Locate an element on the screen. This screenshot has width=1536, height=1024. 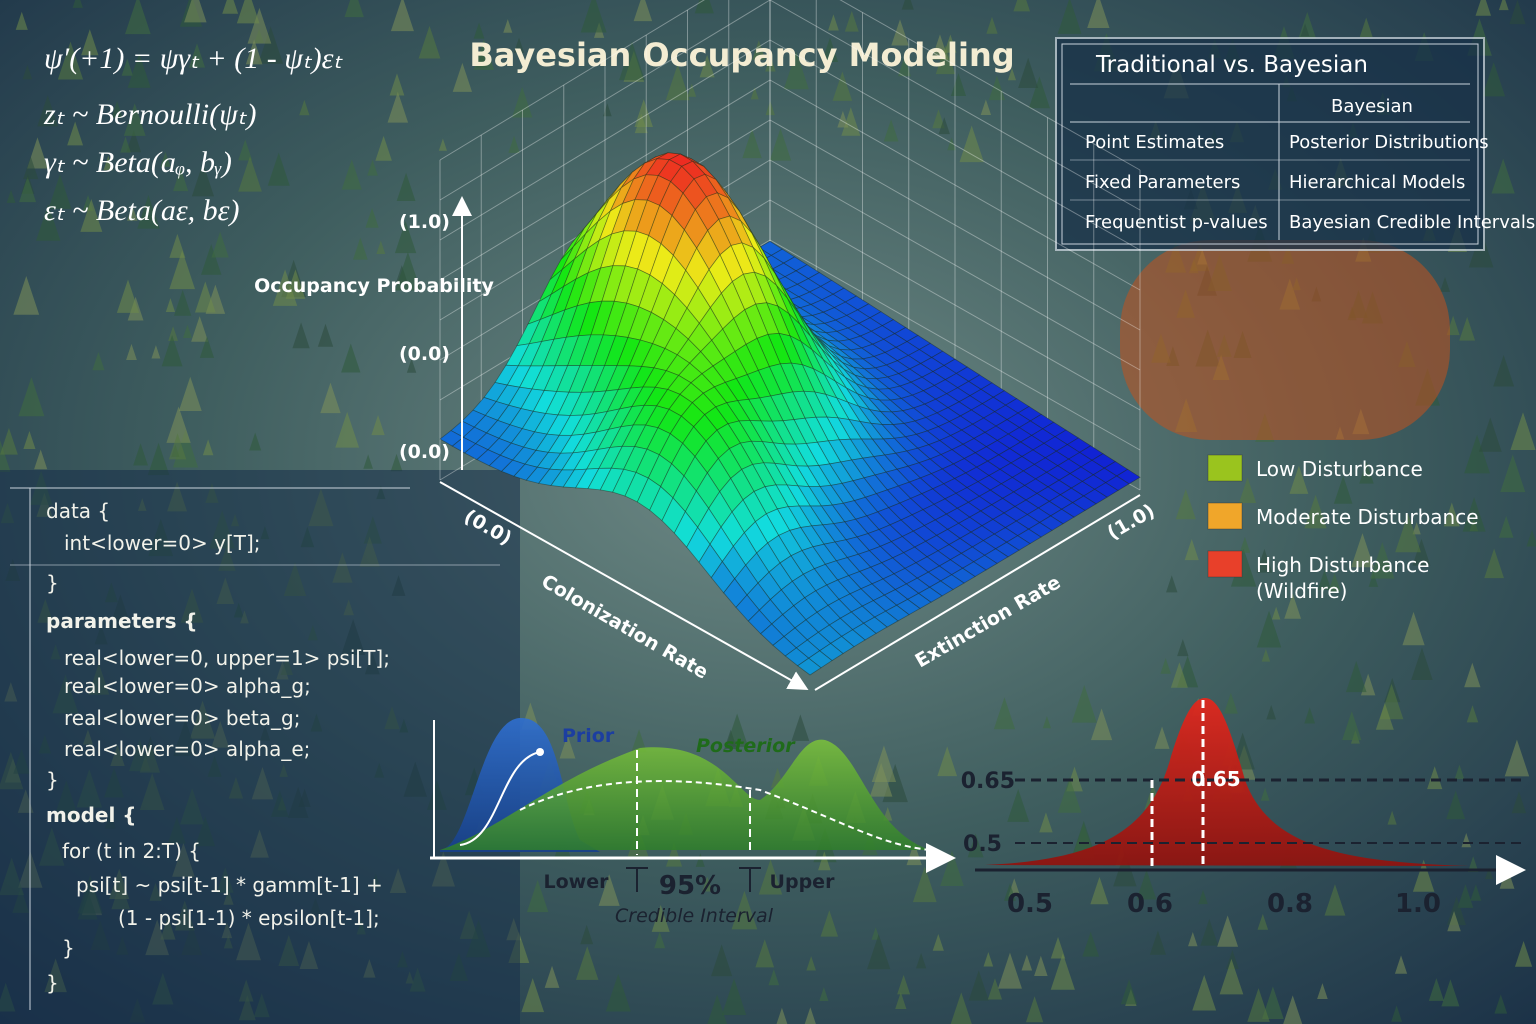
table-cell: Frequentist p-values is located at coordinates (1176, 222).